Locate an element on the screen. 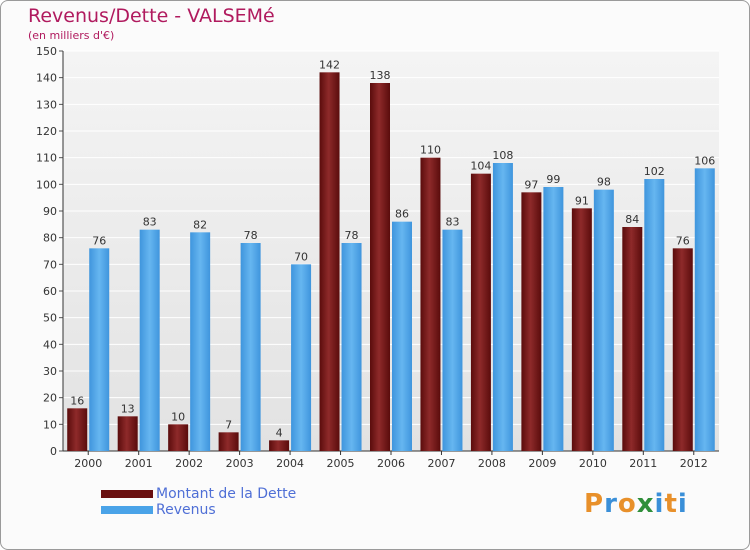 This screenshot has width=750, height=550. logo-letter: t is located at coordinates (671, 504).